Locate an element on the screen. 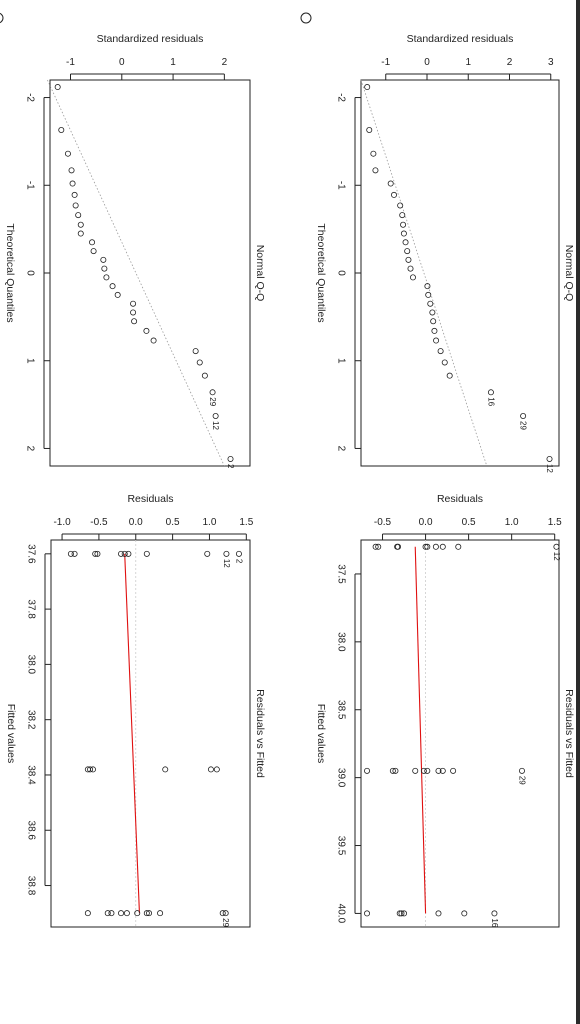 The width and height of the screenshot is (580, 1024). x-tick-label: 38.4 is located at coordinates (31, 775).